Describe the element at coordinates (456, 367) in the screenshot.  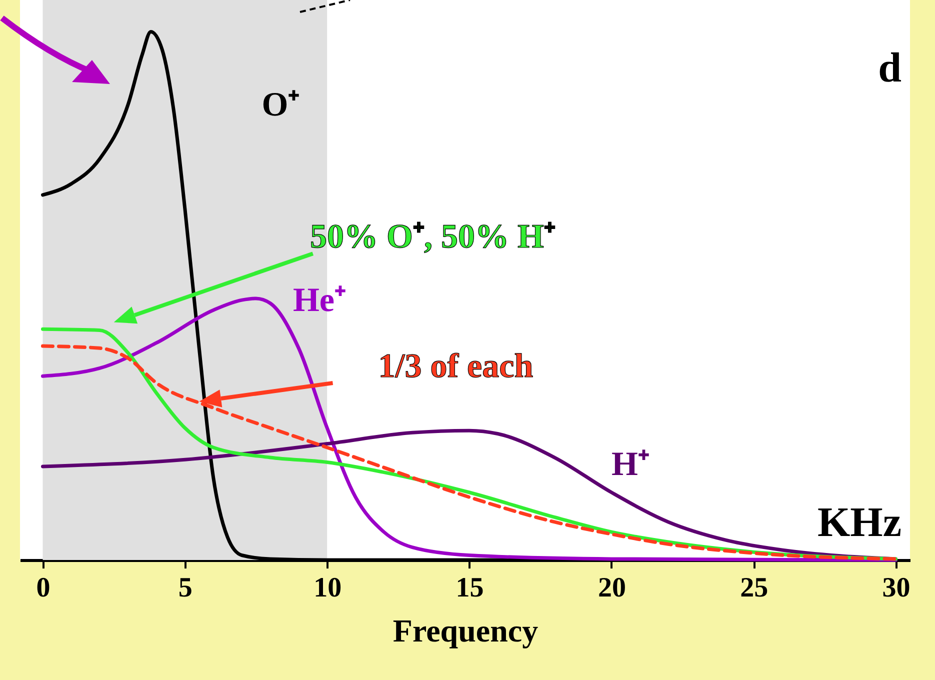
I see `text: 1/3 of each` at that location.